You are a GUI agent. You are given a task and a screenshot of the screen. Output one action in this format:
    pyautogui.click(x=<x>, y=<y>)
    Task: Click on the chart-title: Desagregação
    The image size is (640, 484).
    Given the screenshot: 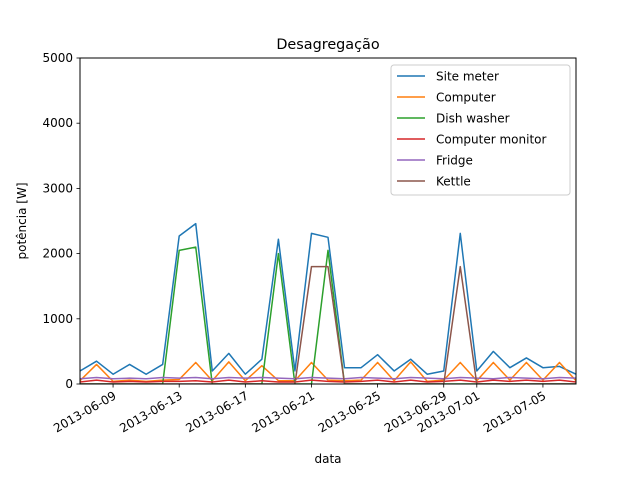 What is the action you would take?
    pyautogui.click(x=328, y=45)
    